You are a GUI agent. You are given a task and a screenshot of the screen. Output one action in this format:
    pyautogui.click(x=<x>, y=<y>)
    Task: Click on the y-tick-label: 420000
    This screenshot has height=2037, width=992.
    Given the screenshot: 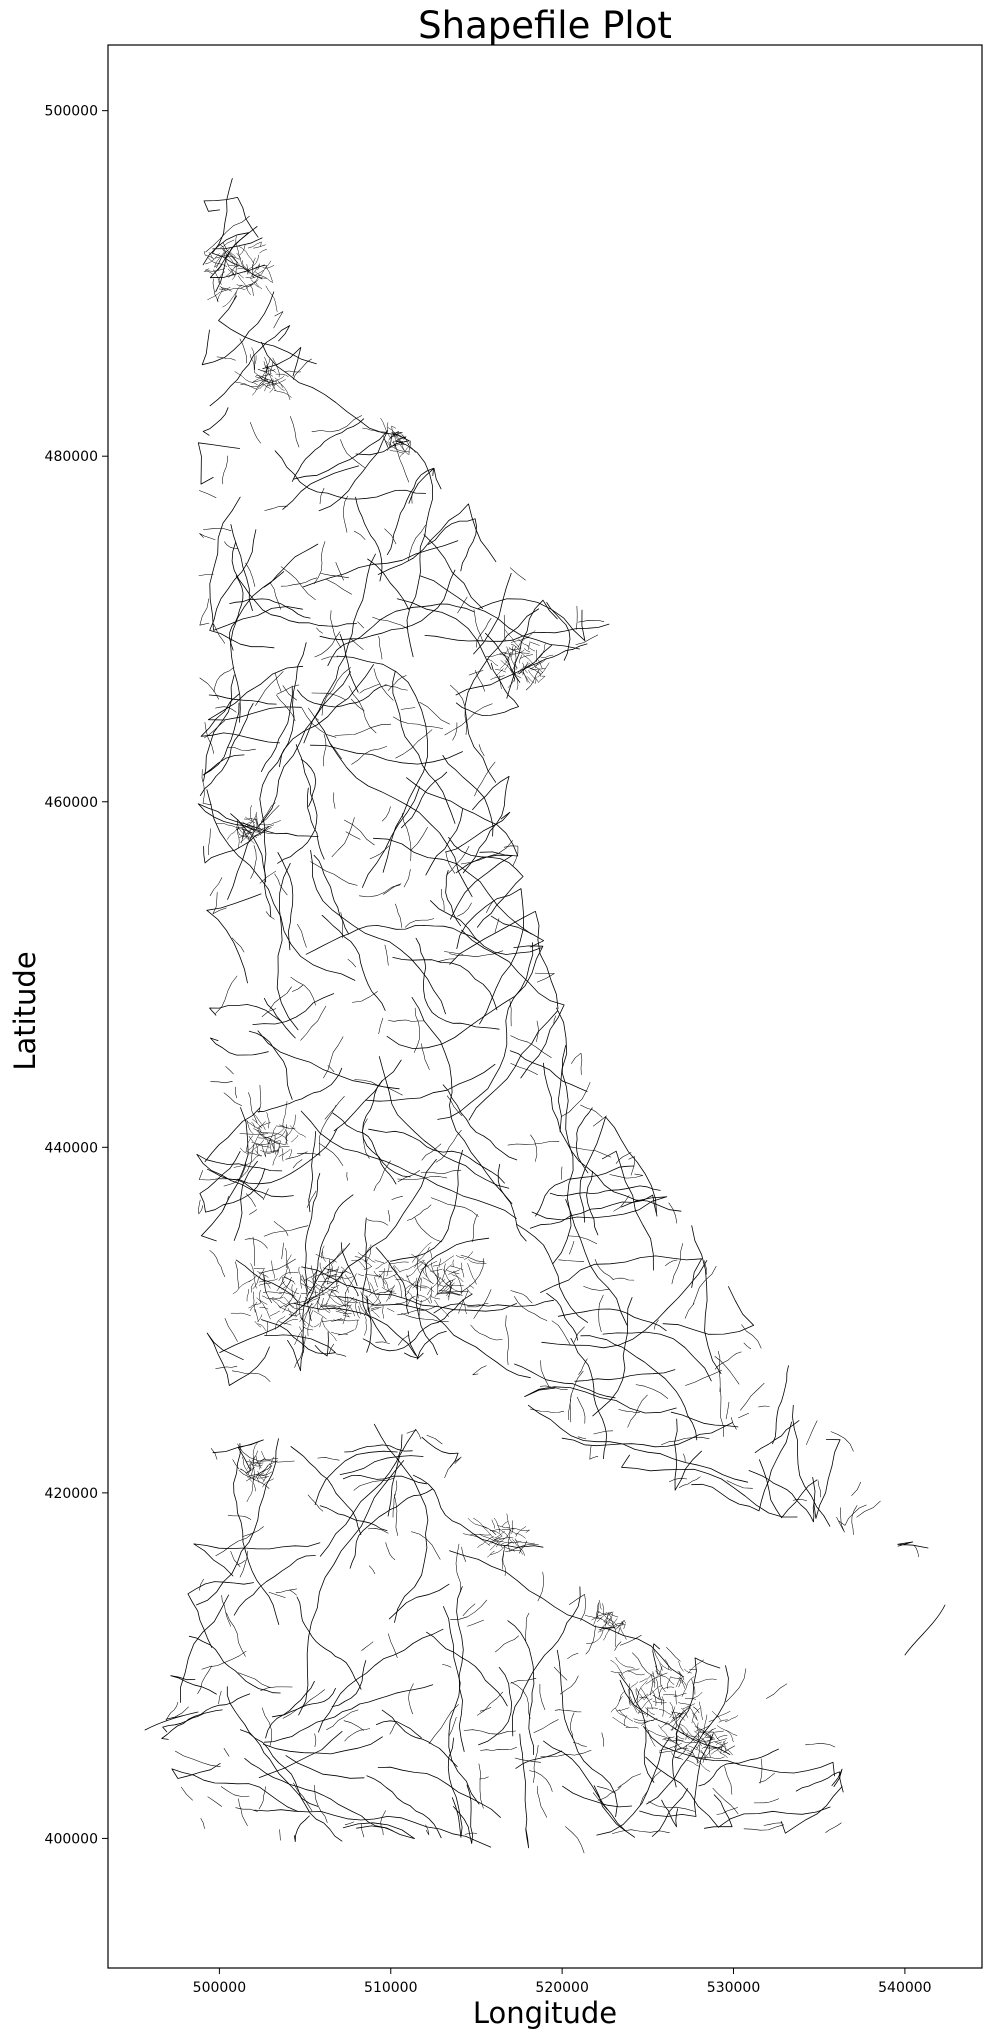 What is the action you would take?
    pyautogui.click(x=71, y=1494)
    